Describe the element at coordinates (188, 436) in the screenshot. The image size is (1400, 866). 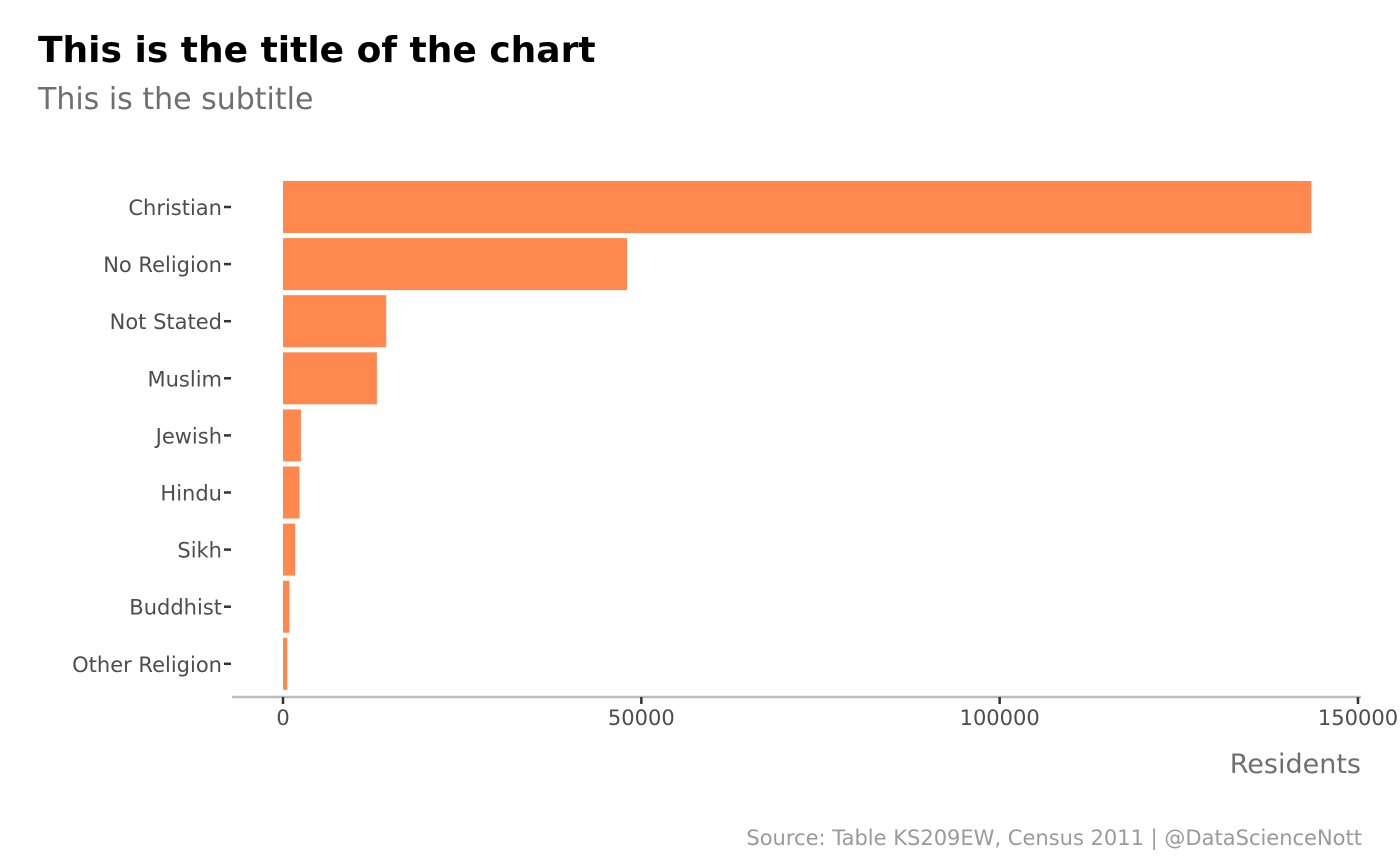
I see `y-tick-label: Jewish` at that location.